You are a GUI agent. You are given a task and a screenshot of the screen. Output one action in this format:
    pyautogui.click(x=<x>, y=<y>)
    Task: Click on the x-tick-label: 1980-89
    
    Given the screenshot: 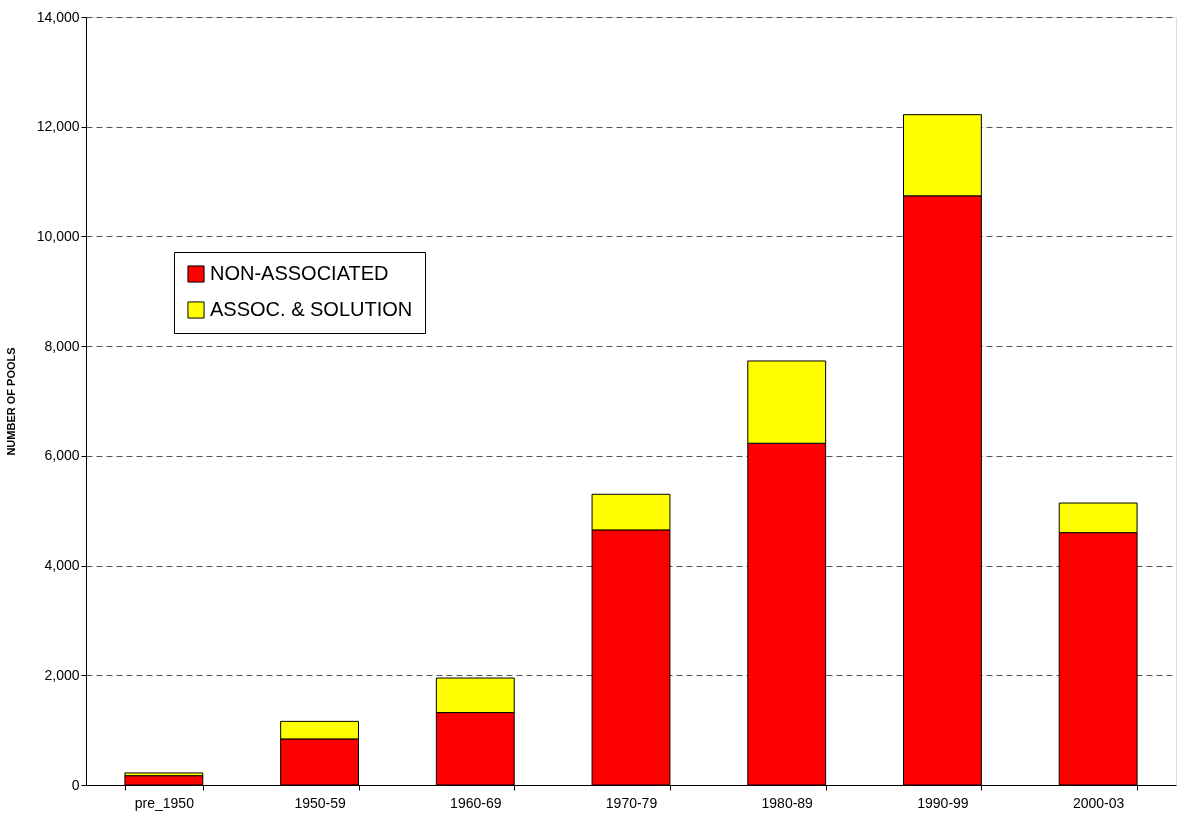 What is the action you would take?
    pyautogui.click(x=787, y=802)
    